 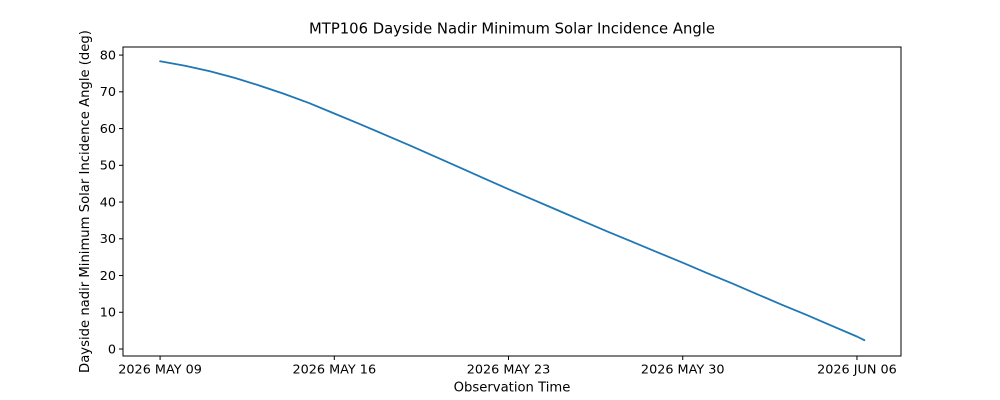 What do you see at coordinates (683, 370) in the screenshot?
I see `x-tick-label: 2026 MAY 30` at bounding box center [683, 370].